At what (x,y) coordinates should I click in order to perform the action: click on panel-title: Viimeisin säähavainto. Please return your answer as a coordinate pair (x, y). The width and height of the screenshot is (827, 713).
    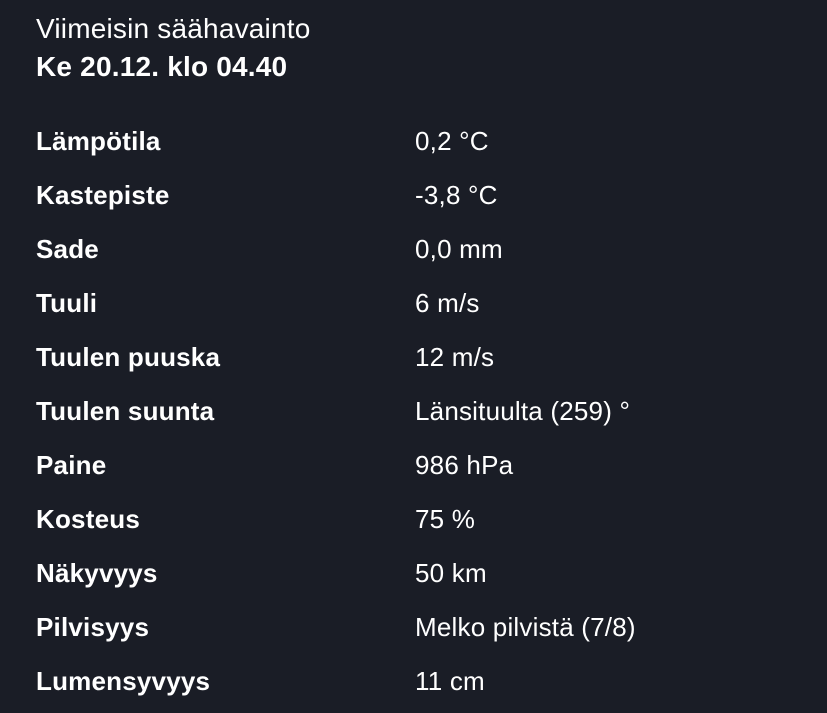
    Looking at the image, I should click on (173, 28).